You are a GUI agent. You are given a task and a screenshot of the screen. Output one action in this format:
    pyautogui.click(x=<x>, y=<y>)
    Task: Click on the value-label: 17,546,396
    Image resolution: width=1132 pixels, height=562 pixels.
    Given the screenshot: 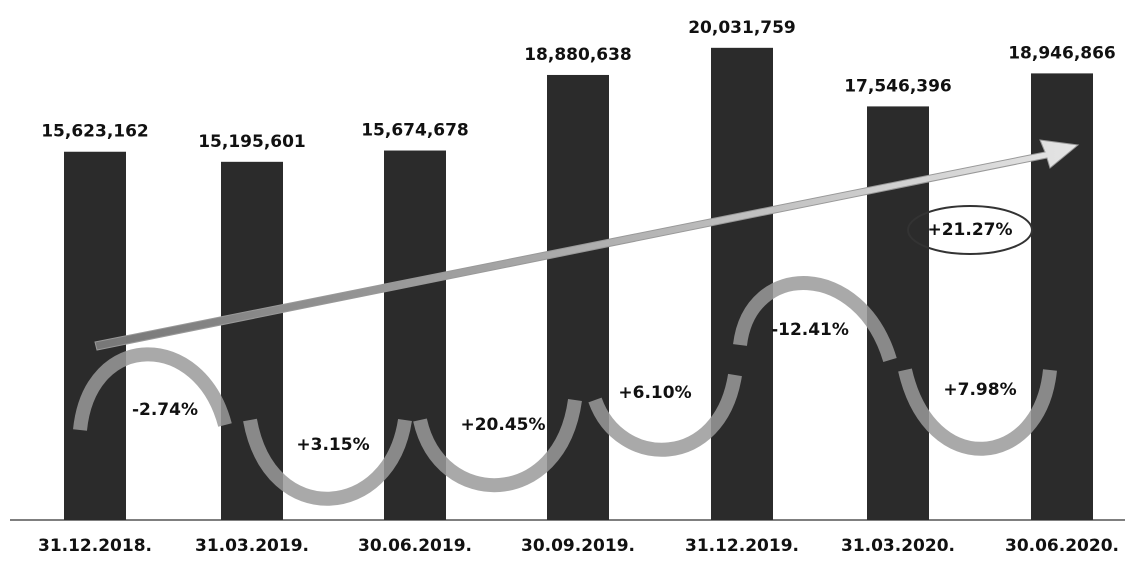 What is the action you would take?
    pyautogui.click(x=898, y=86)
    